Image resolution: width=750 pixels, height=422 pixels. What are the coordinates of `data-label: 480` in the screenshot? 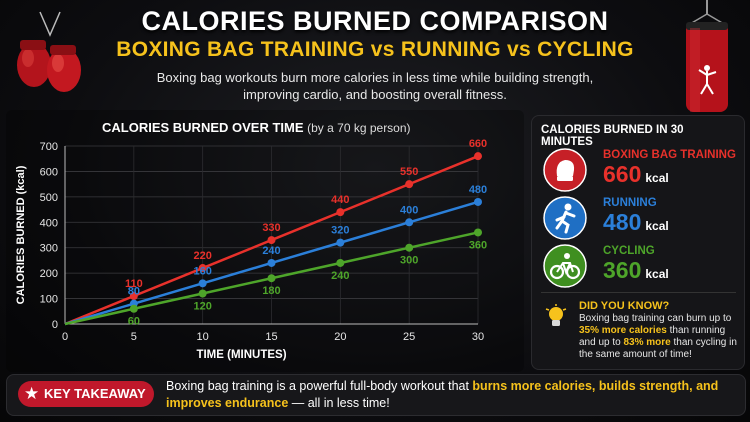 It's located at (478, 190).